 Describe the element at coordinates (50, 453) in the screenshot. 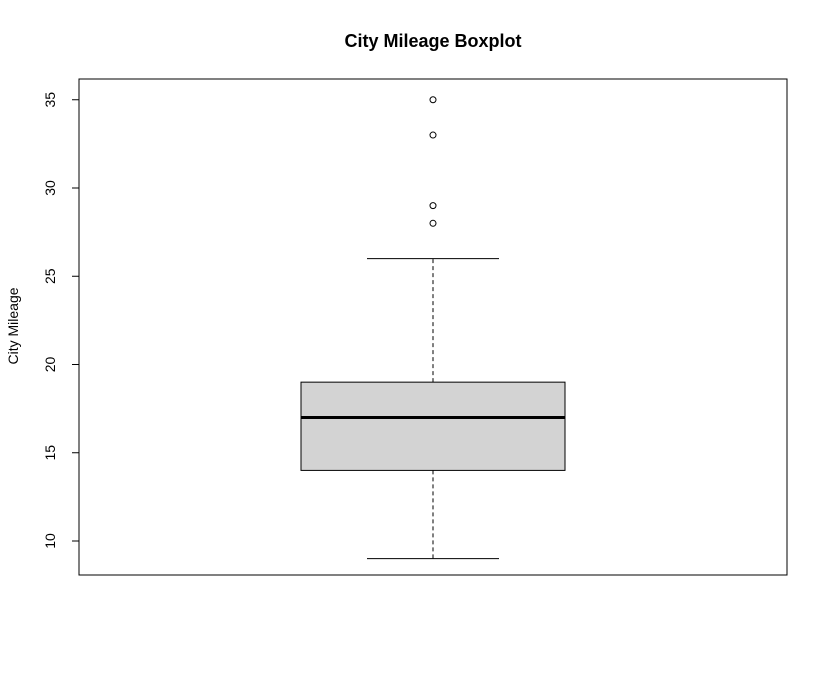

I see `y-tick-label-15: 15` at that location.